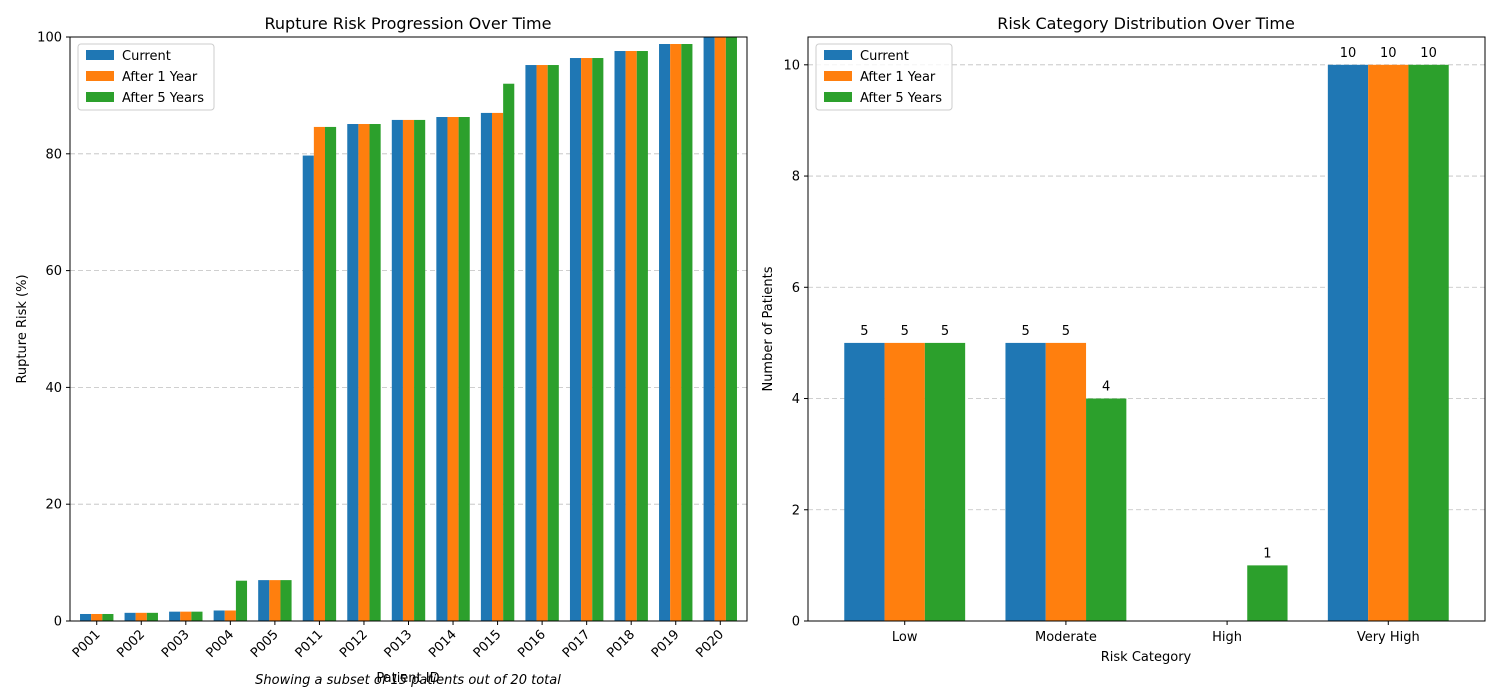 The image size is (1500, 700). What do you see at coordinates (58, 622) in the screenshot?
I see `left-y-tick-label: 0` at bounding box center [58, 622].